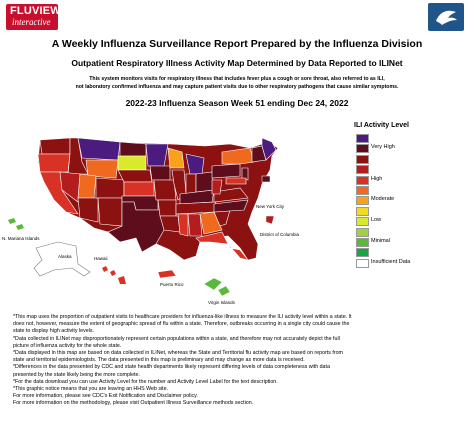 The image size is (474, 430). What do you see at coordinates (54, 163) in the screenshot?
I see `state-oregon` at bounding box center [54, 163].